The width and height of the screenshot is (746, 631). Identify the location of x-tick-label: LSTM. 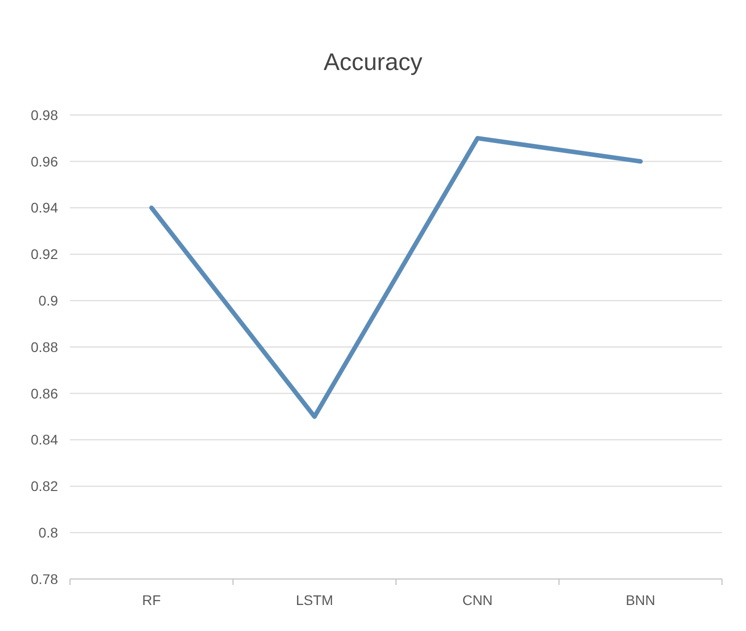
(315, 600).